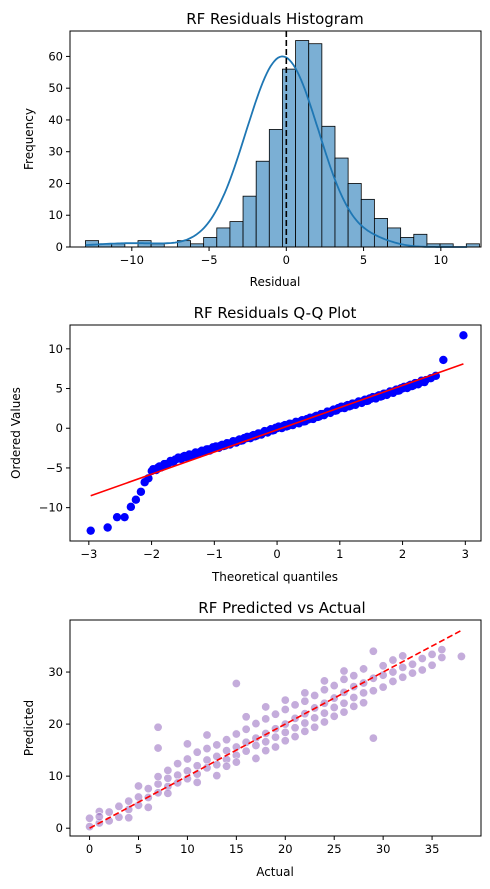  Describe the element at coordinates (59, 428) in the screenshot. I see `p1-qq-ytick-label: 0` at that location.